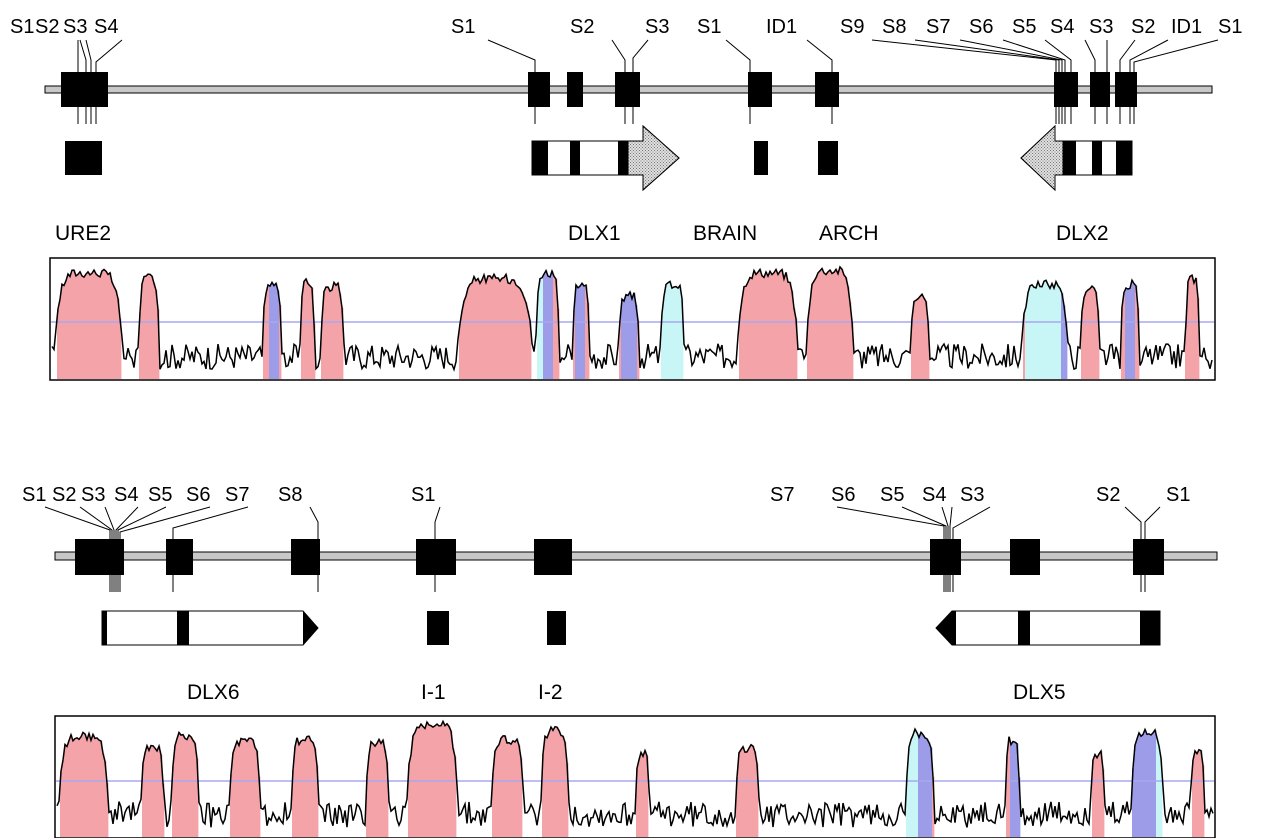  What do you see at coordinates (1186, 27) in the screenshot?
I see `site-label: ID1` at bounding box center [1186, 27].